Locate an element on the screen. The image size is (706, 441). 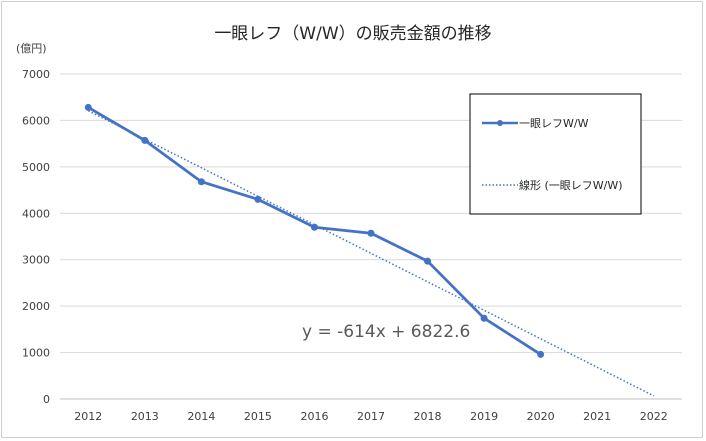
x-tick-label: 2021 is located at coordinates (597, 416).